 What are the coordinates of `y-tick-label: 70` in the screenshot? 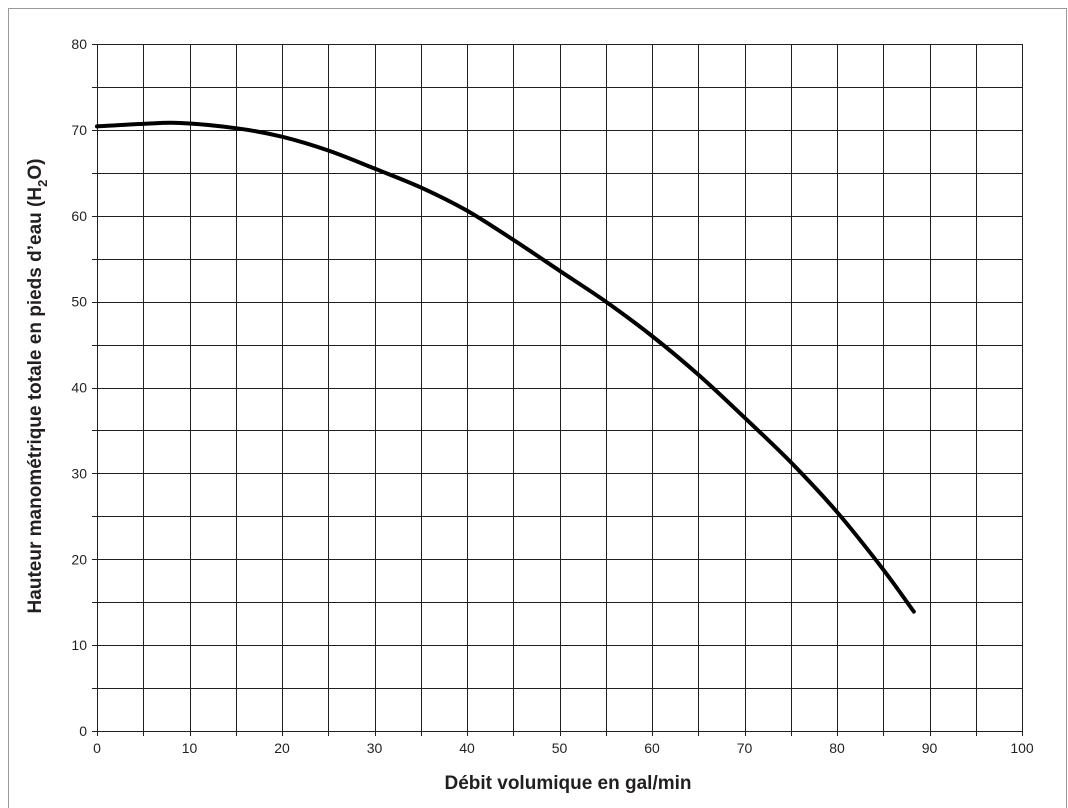 It's located at (79, 130).